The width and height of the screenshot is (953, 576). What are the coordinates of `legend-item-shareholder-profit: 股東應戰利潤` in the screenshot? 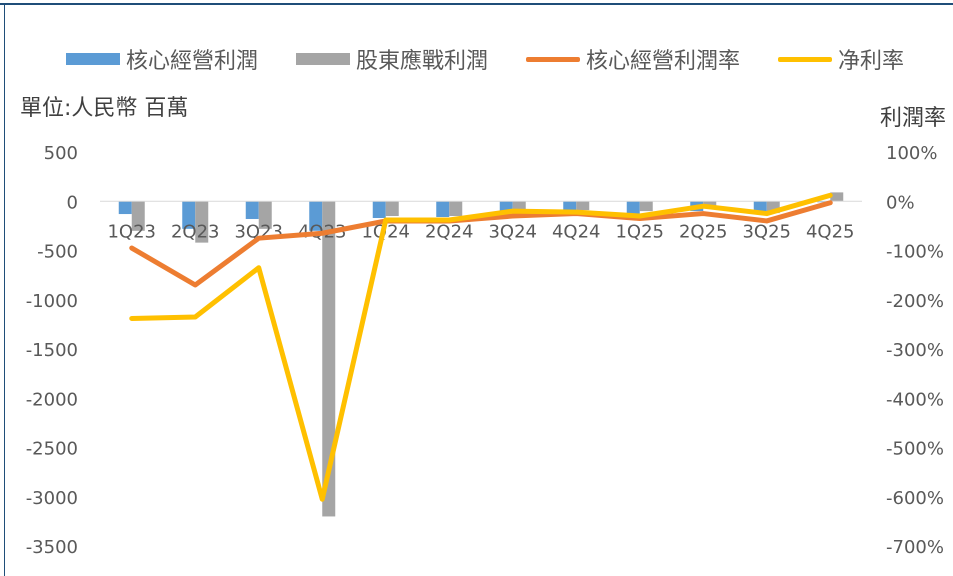 It's located at (392, 59).